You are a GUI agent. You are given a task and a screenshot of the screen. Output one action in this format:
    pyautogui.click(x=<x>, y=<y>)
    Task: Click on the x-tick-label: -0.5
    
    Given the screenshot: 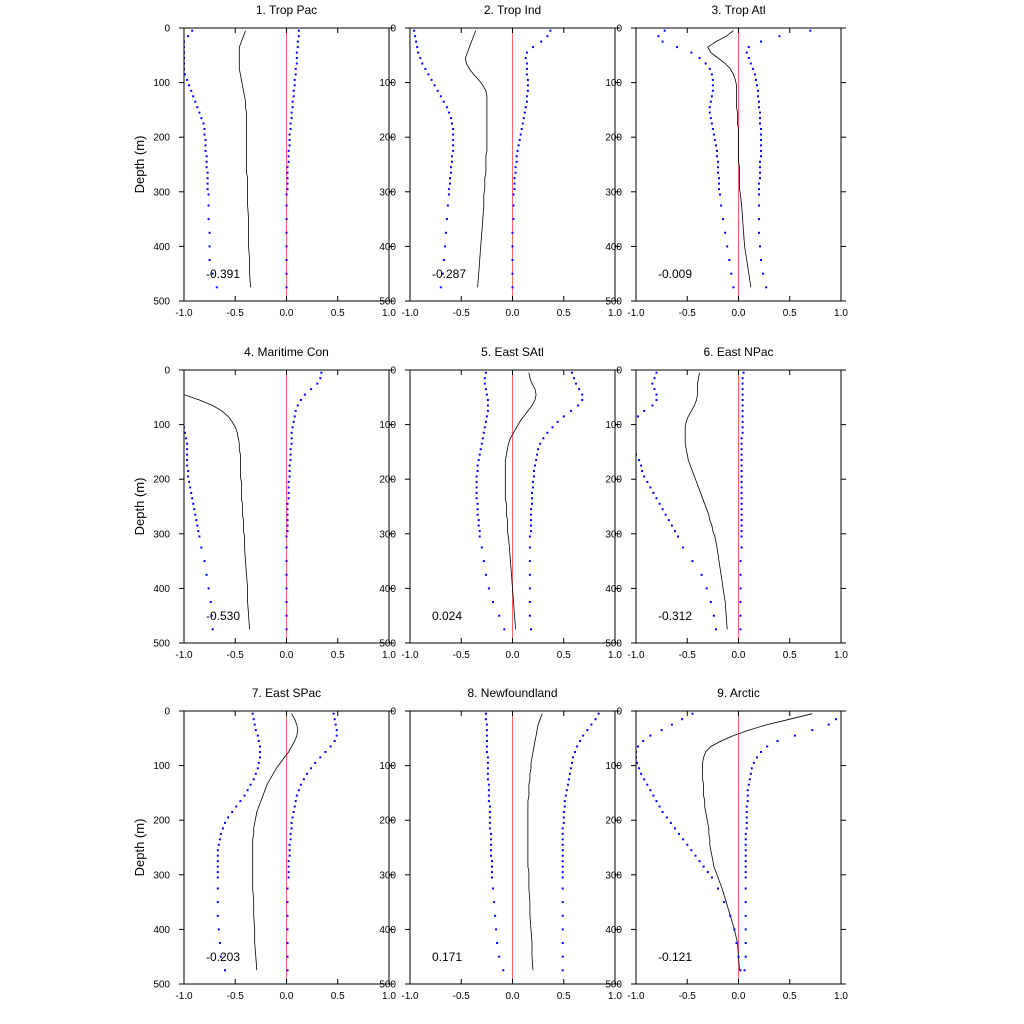 What is the action you would take?
    pyautogui.click(x=236, y=996)
    